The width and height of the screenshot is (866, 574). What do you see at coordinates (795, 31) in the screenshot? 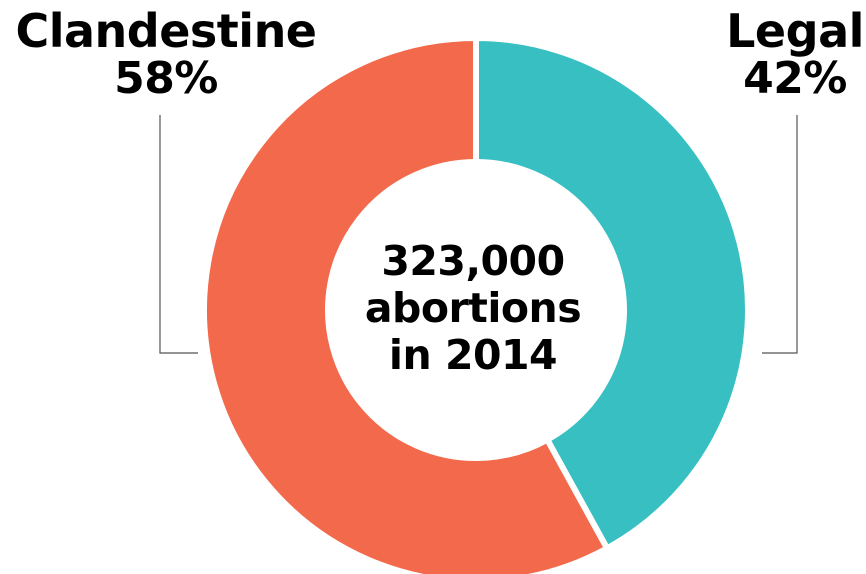
I see `slice-name-legal: Legal` at bounding box center [795, 31].